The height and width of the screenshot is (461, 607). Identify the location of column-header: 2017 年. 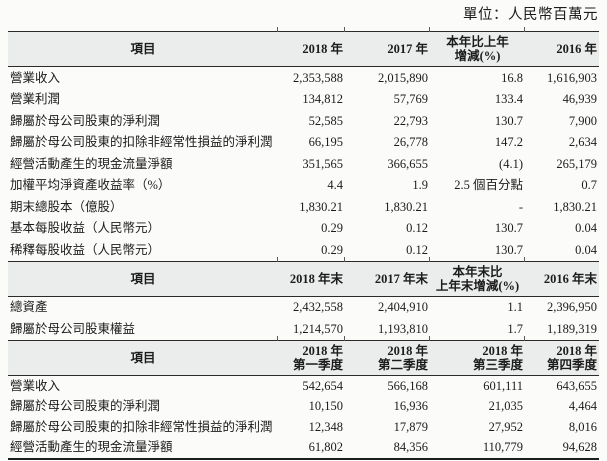
(387, 47).